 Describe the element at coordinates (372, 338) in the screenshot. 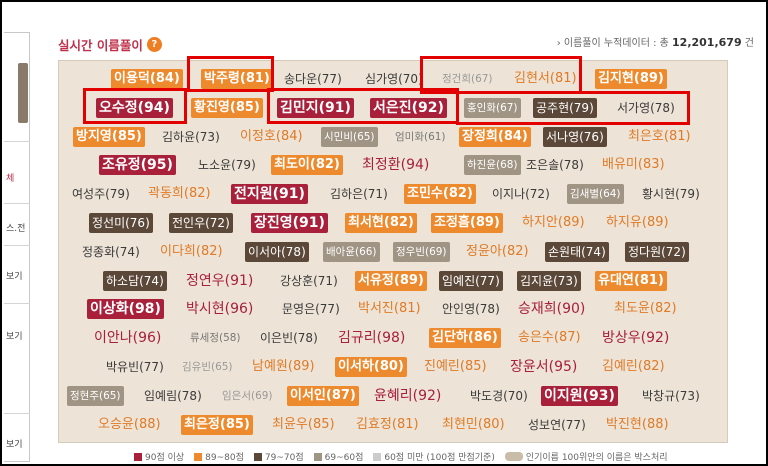

I see `name-entry: 김규리(98)` at that location.